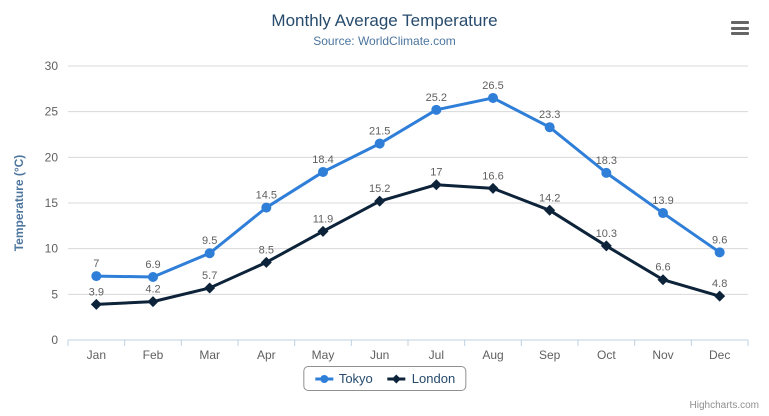 The height and width of the screenshot is (416, 769). Describe the element at coordinates (323, 219) in the screenshot. I see `data-label: 11.9` at that location.